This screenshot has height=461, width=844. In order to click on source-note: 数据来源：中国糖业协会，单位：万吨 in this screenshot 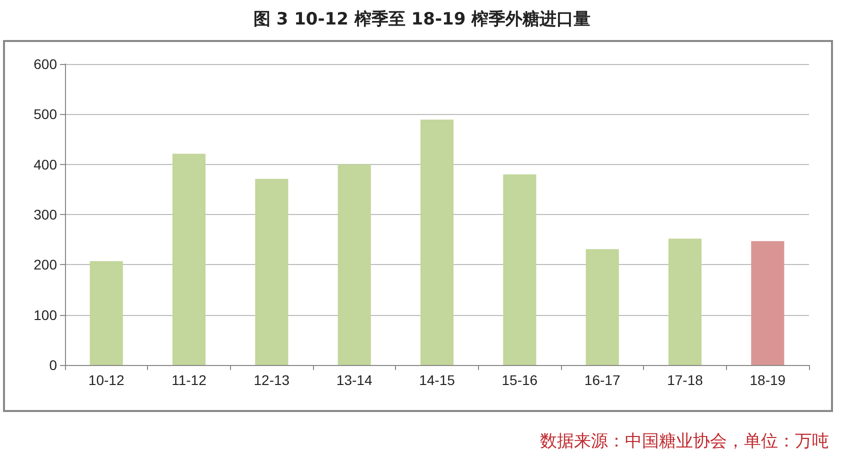, I will do `click(684, 442)`.